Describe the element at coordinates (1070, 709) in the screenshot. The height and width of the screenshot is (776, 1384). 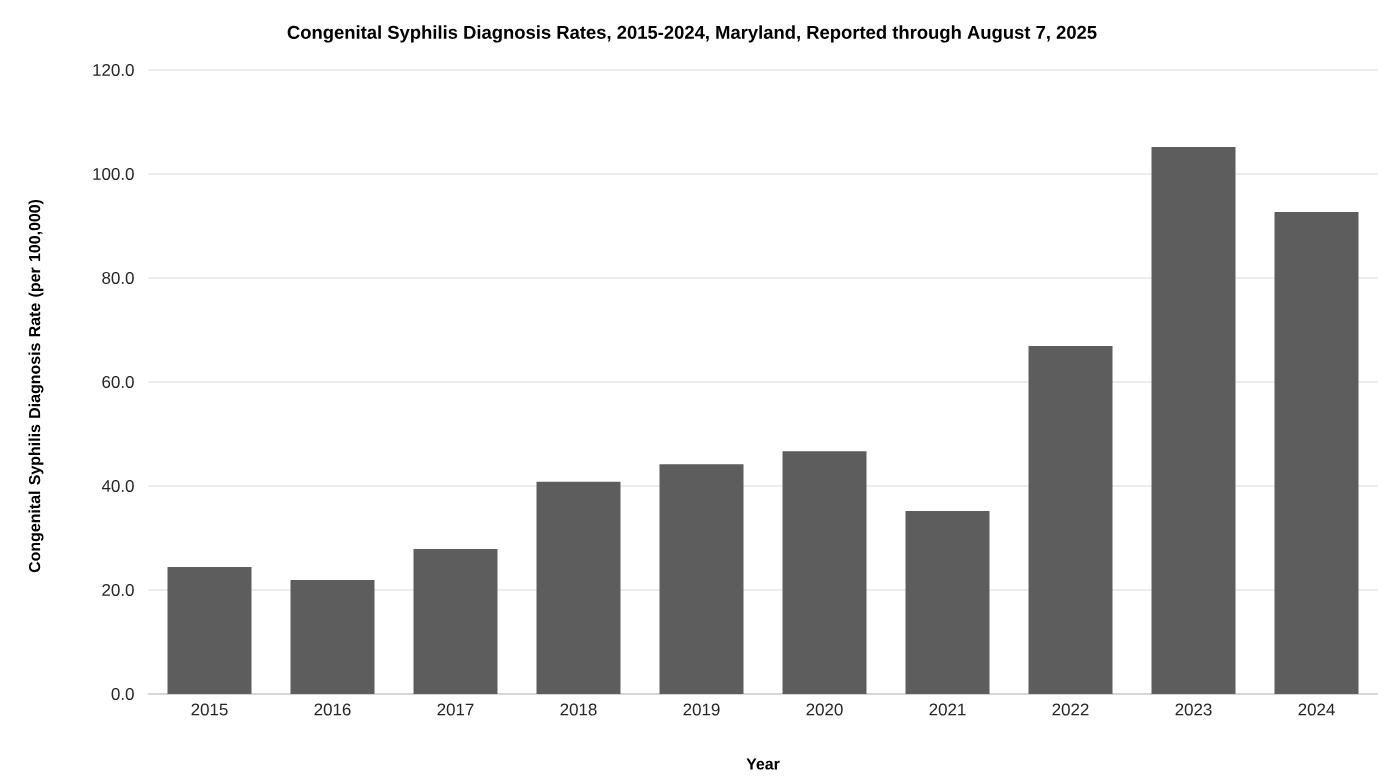
I see `x-tick-label: 2022` at that location.